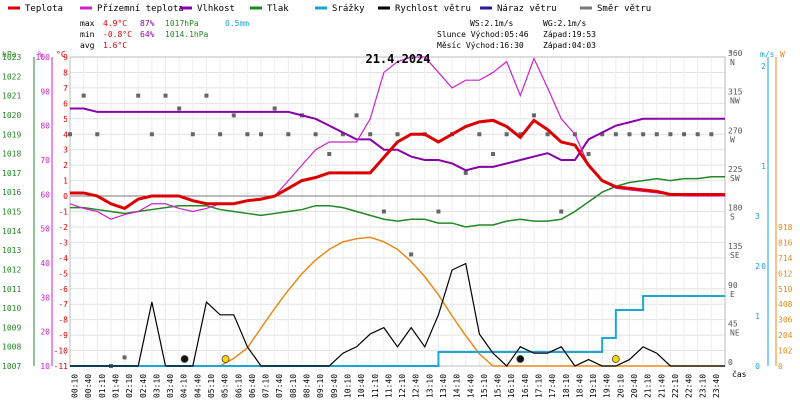 This screenshot has height=405, width=800. Describe the element at coordinates (520, 359) in the screenshot. I see `moonrise-marker` at that location.